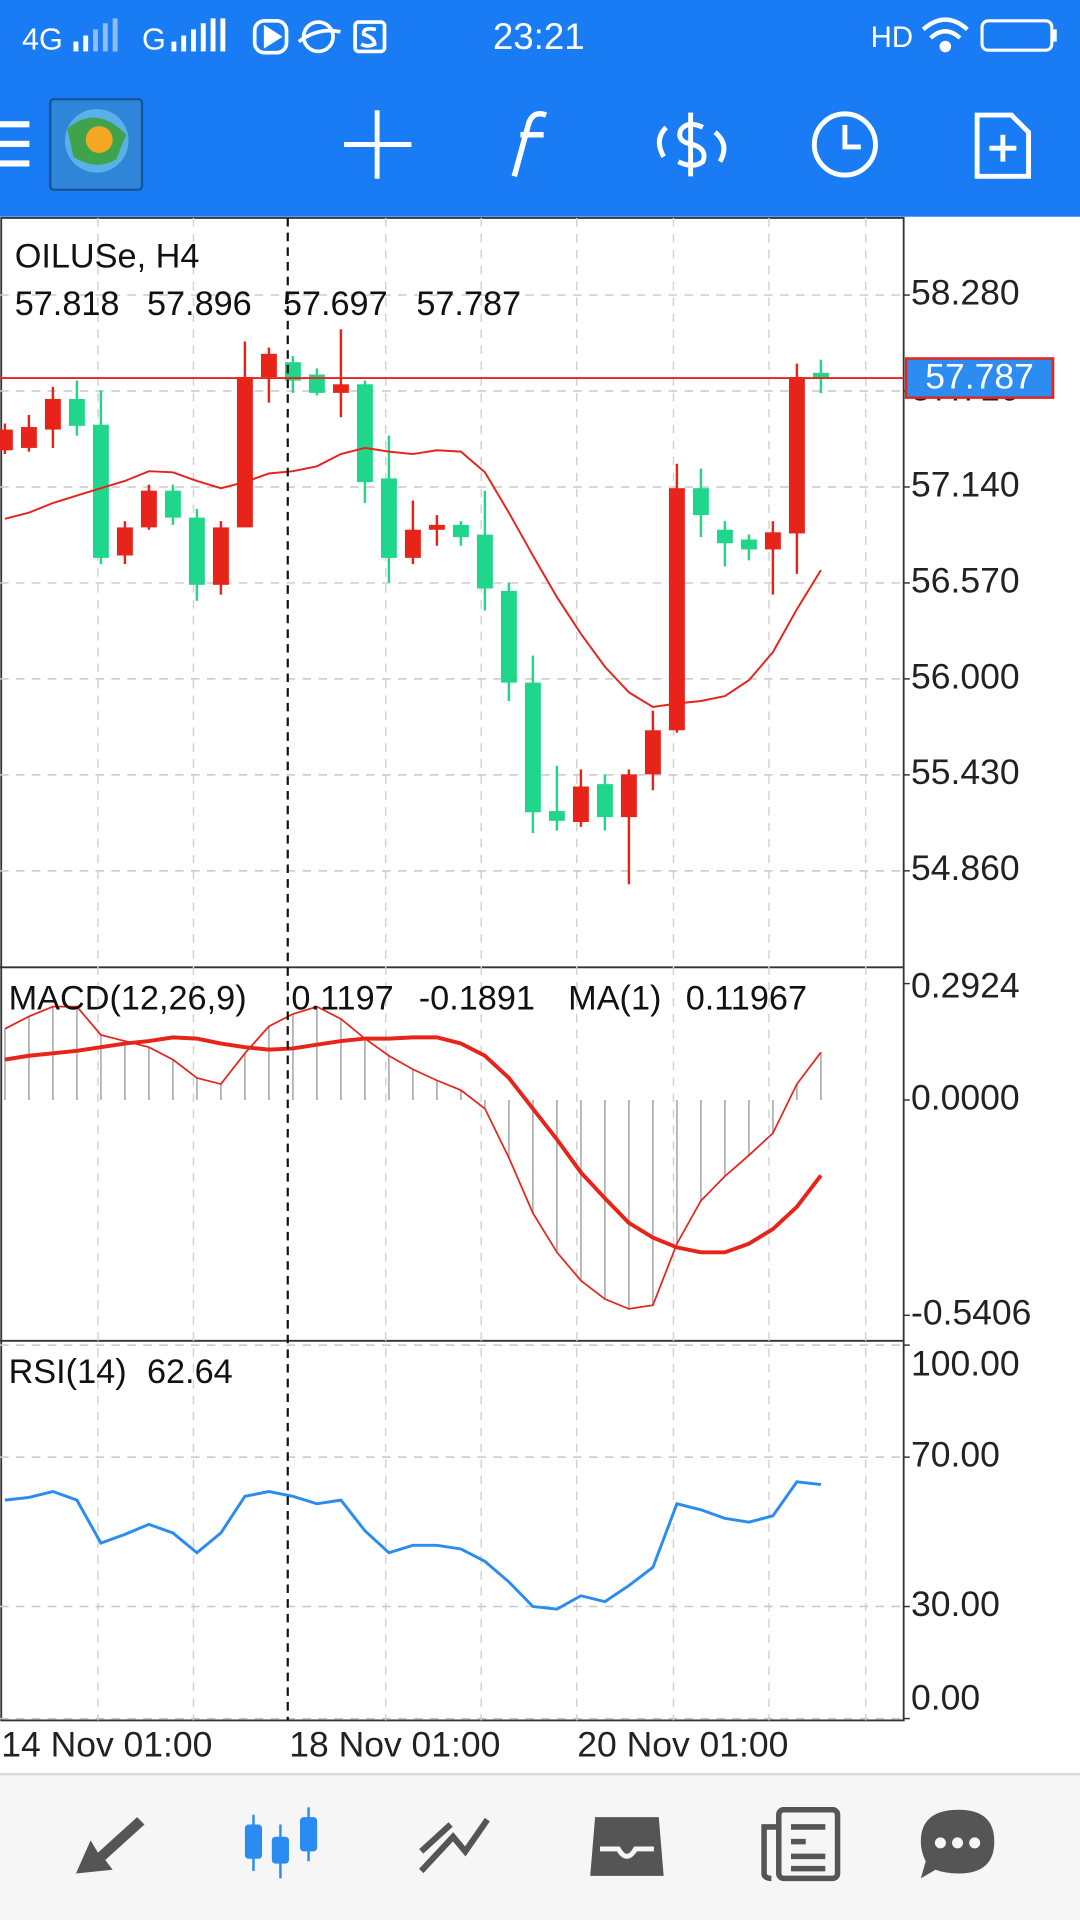 Image resolution: width=1080 pixels, height=1920 pixels. I want to click on notification-icons, so click(319, 36).